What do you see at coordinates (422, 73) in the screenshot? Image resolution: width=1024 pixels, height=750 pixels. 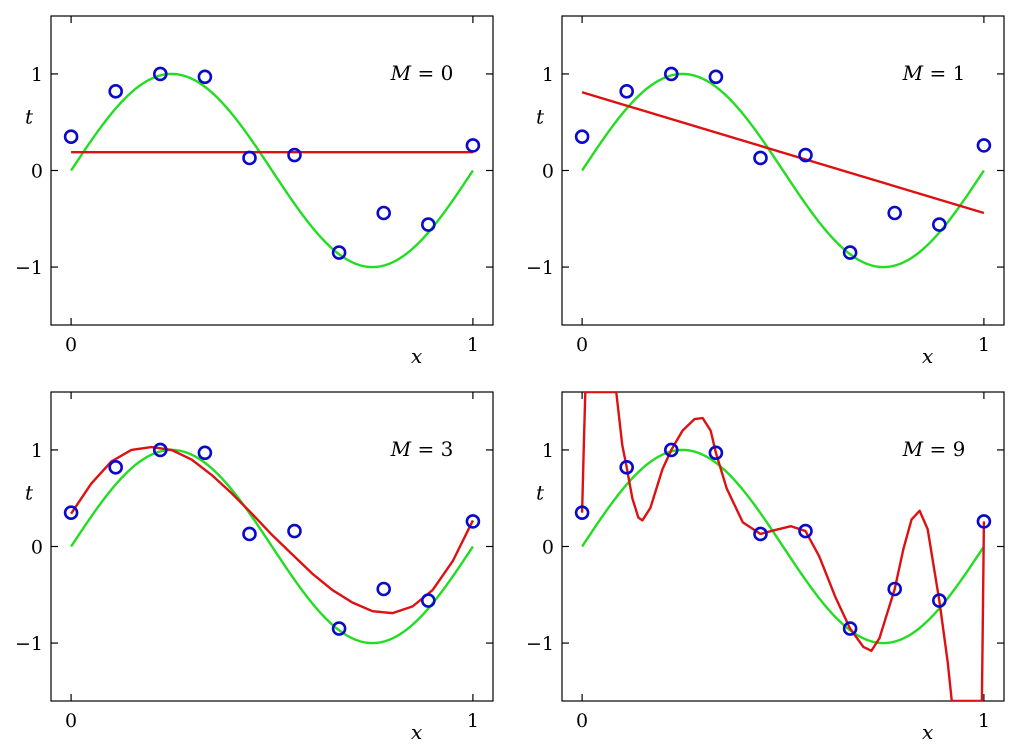 I see `model-order-annotation: M = 0` at bounding box center [422, 73].